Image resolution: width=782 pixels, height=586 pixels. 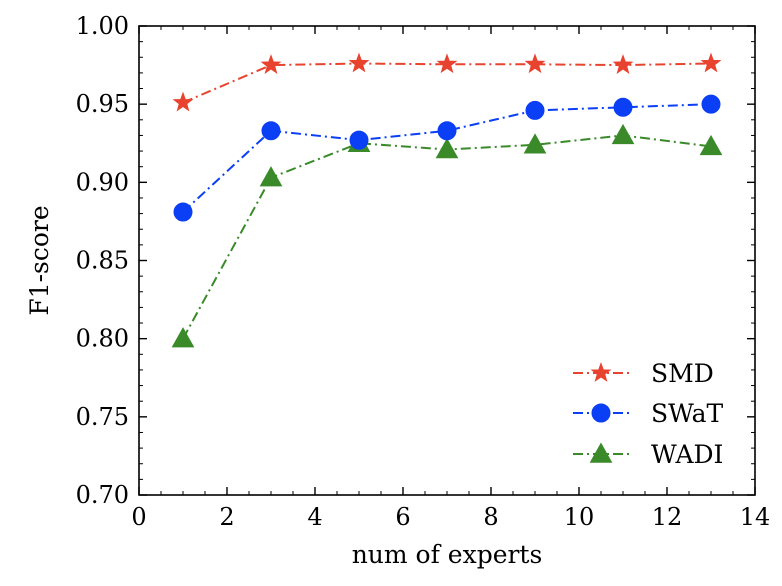 What do you see at coordinates (102, 417) in the screenshot?
I see `y-tick-label: 0.75` at bounding box center [102, 417].